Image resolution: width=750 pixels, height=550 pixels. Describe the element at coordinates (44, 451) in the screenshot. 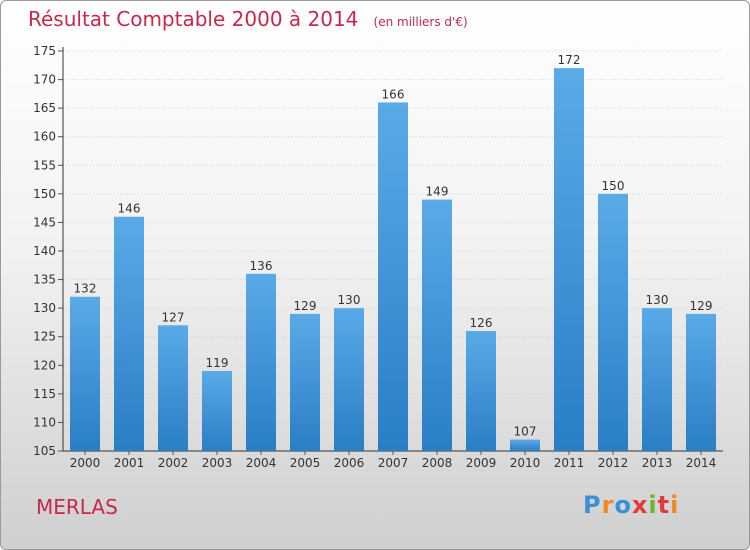

I see `y-tick-label: 105` at that location.